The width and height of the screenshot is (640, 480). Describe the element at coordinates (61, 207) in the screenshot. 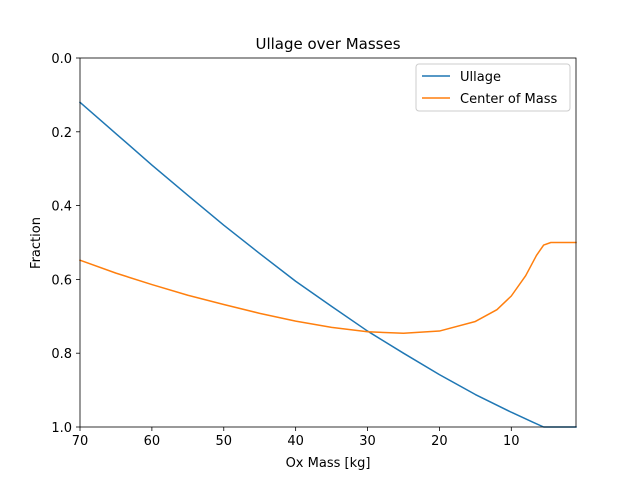

I see `y-tick-label: 0.4` at that location.